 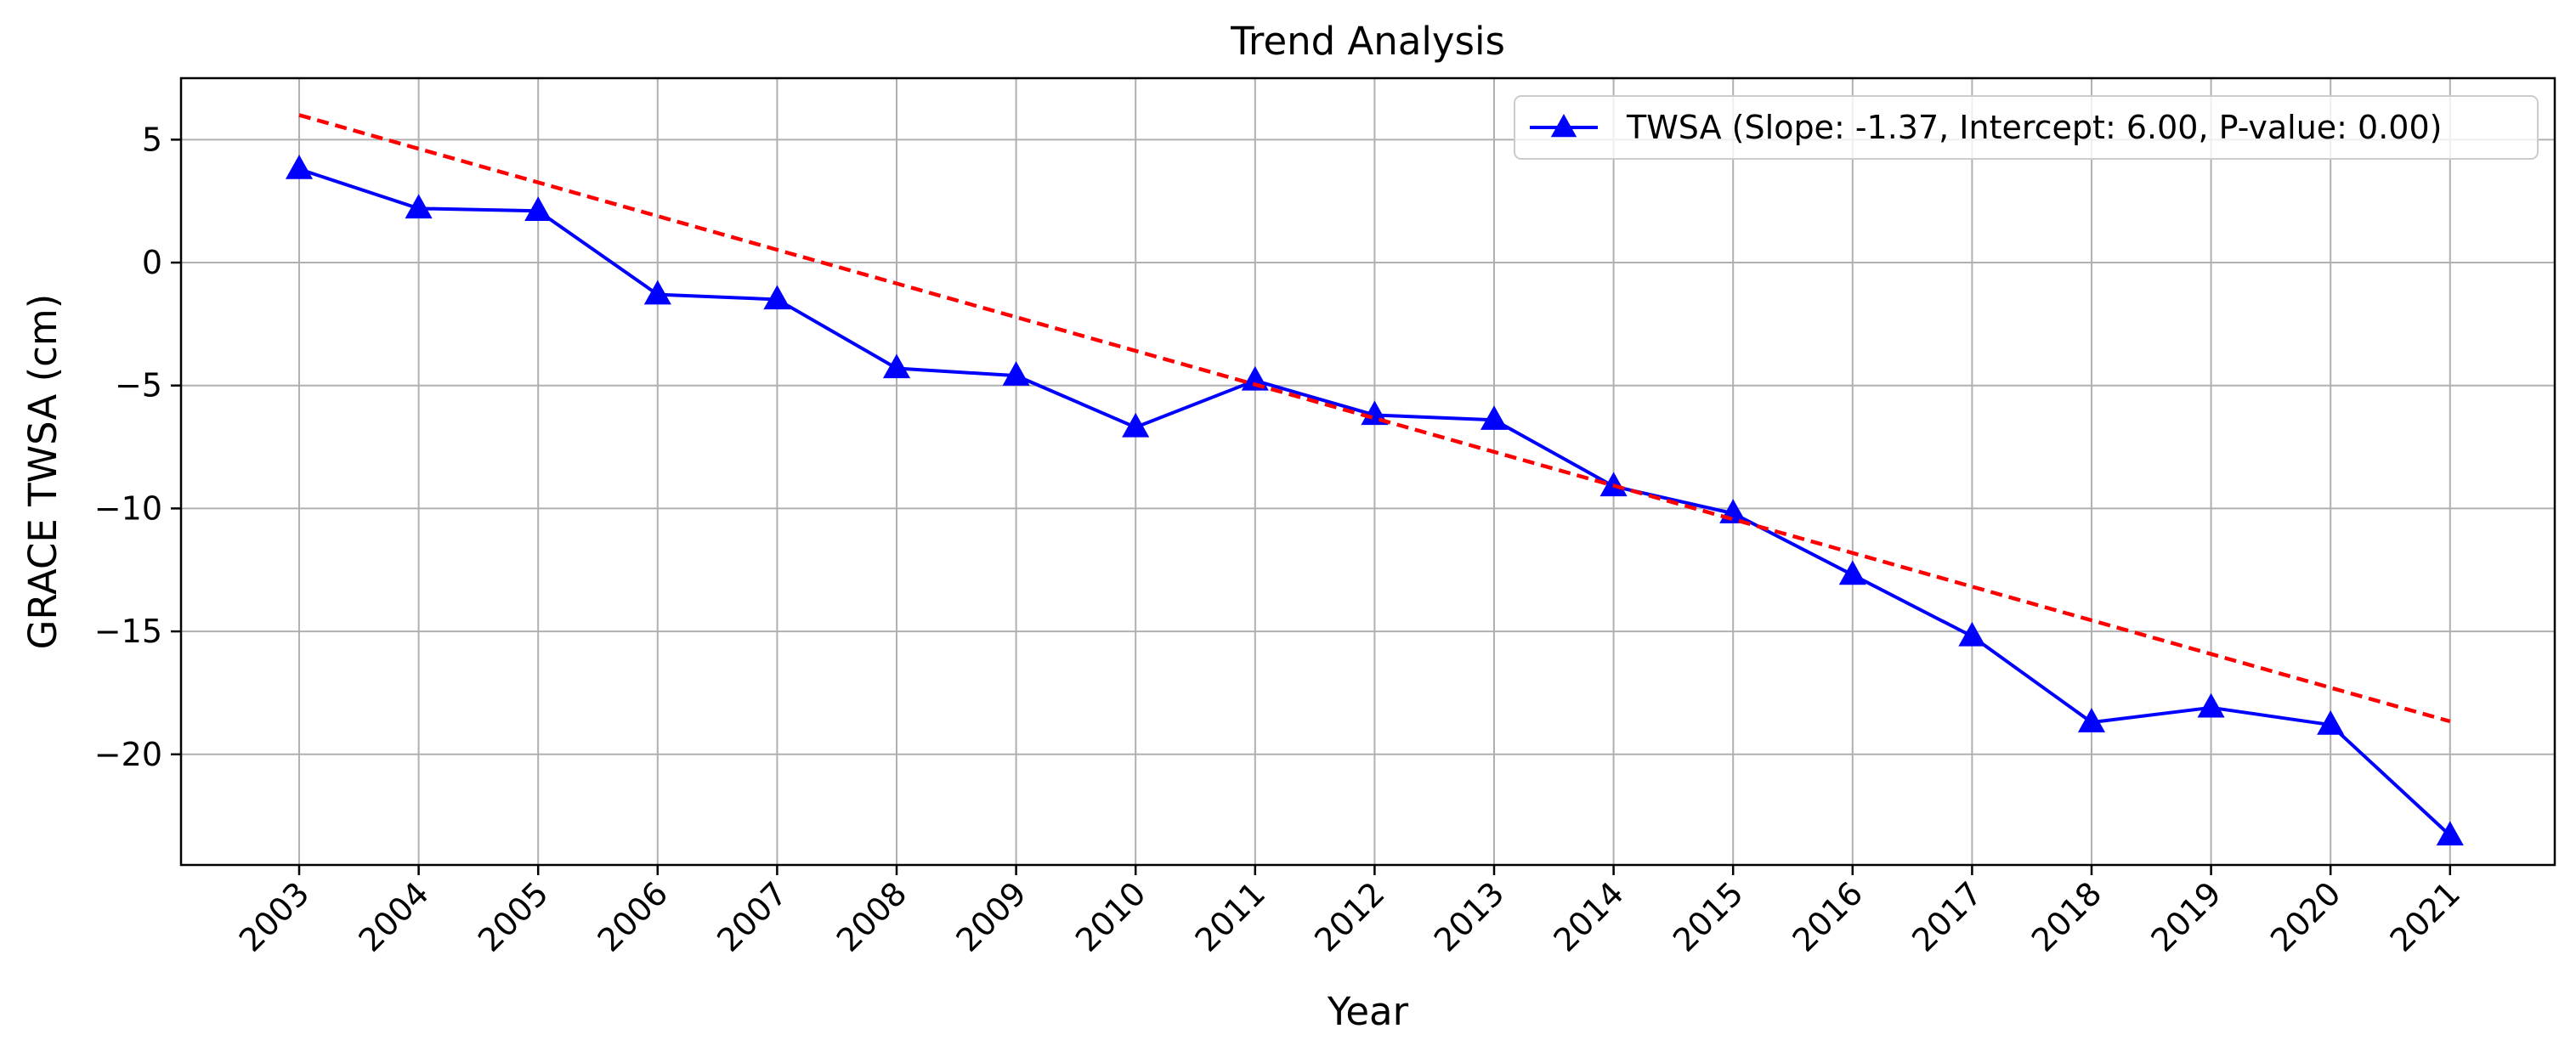 I want to click on y-axis-title: GRACE TWSA (cm), so click(x=42, y=472).